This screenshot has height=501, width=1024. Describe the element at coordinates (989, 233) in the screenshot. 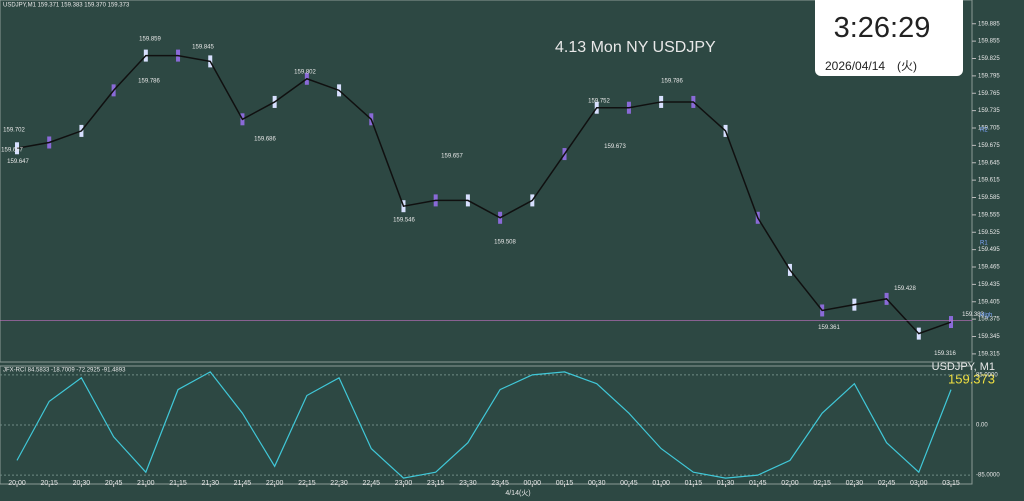

I see `y-tick-label: 159.525` at that location.